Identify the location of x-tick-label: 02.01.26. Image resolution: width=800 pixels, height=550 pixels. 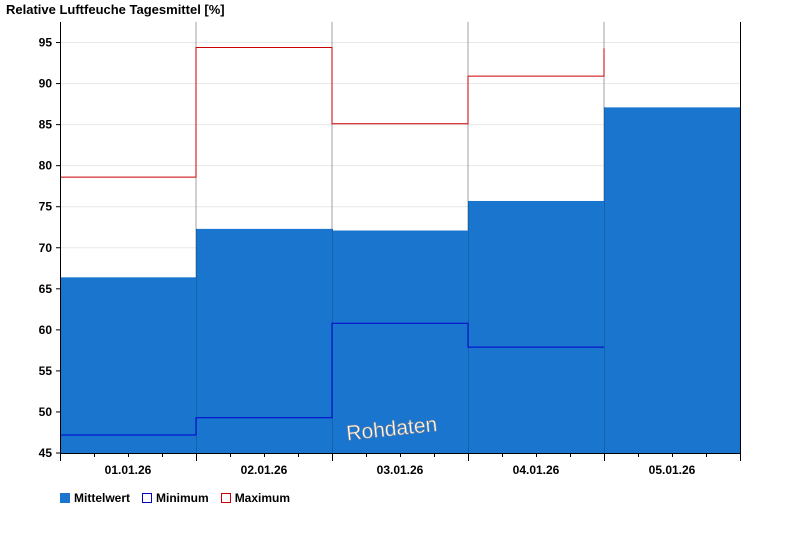
(264, 470).